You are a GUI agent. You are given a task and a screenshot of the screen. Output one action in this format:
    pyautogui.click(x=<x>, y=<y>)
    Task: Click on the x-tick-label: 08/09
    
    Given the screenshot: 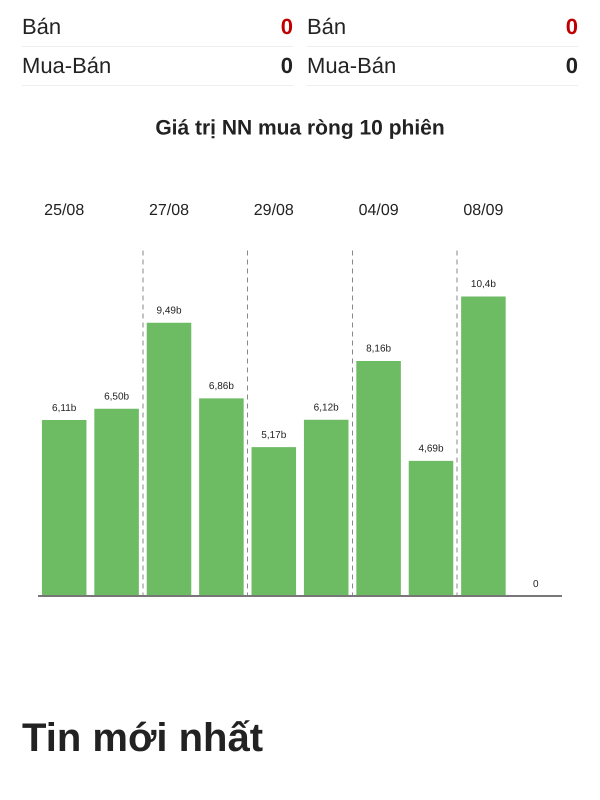 What is the action you would take?
    pyautogui.click(x=483, y=211)
    